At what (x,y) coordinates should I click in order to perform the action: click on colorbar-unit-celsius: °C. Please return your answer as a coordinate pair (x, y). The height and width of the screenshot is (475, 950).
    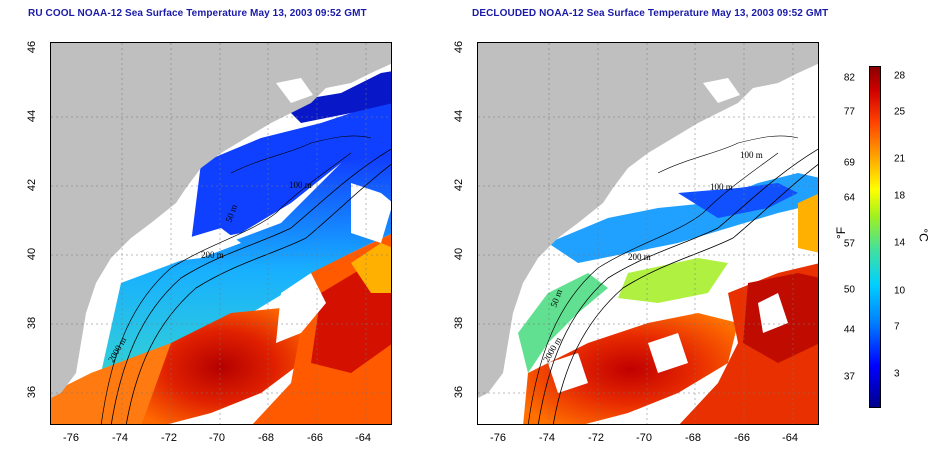
    Looking at the image, I should click on (923, 235).